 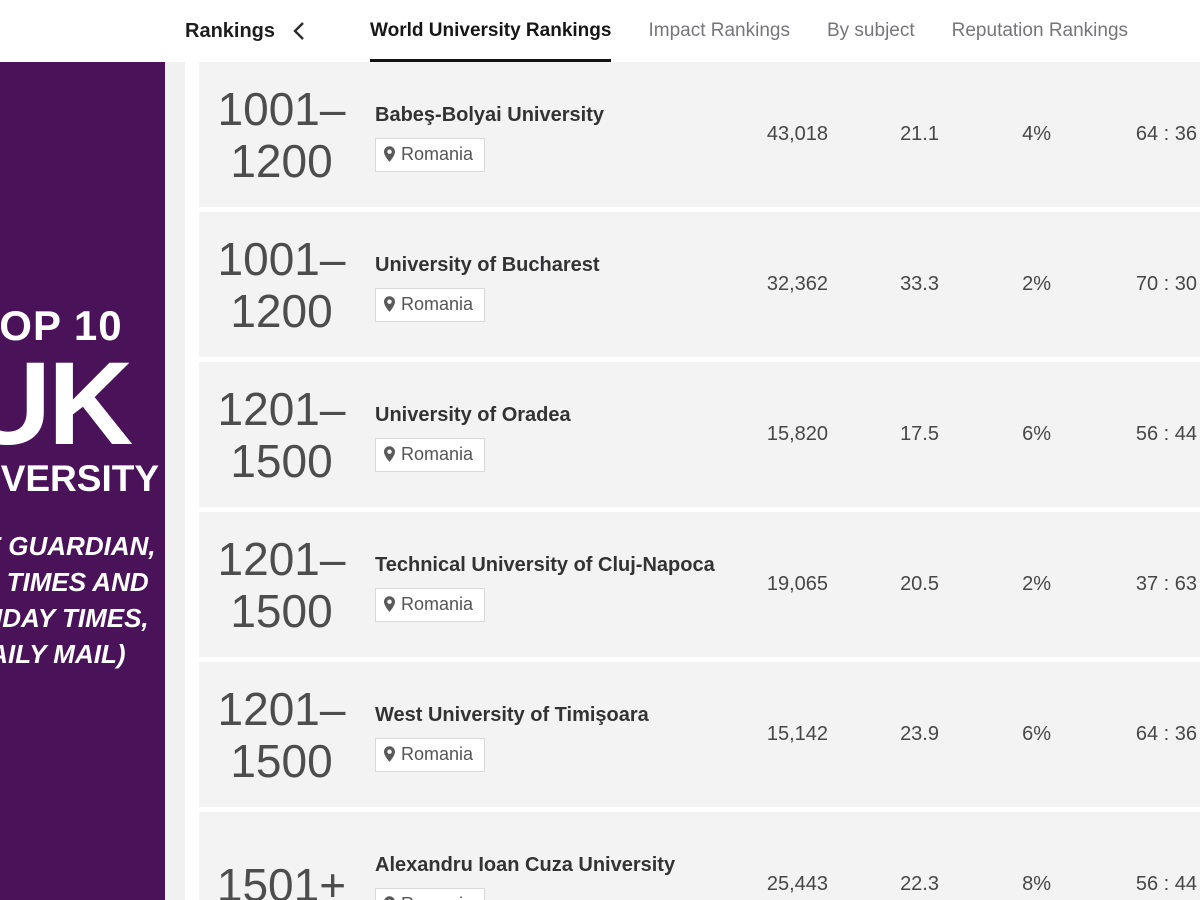 What do you see at coordinates (525, 864) in the screenshot?
I see `university-name-link: Alexandru Ioan Cuza University` at bounding box center [525, 864].